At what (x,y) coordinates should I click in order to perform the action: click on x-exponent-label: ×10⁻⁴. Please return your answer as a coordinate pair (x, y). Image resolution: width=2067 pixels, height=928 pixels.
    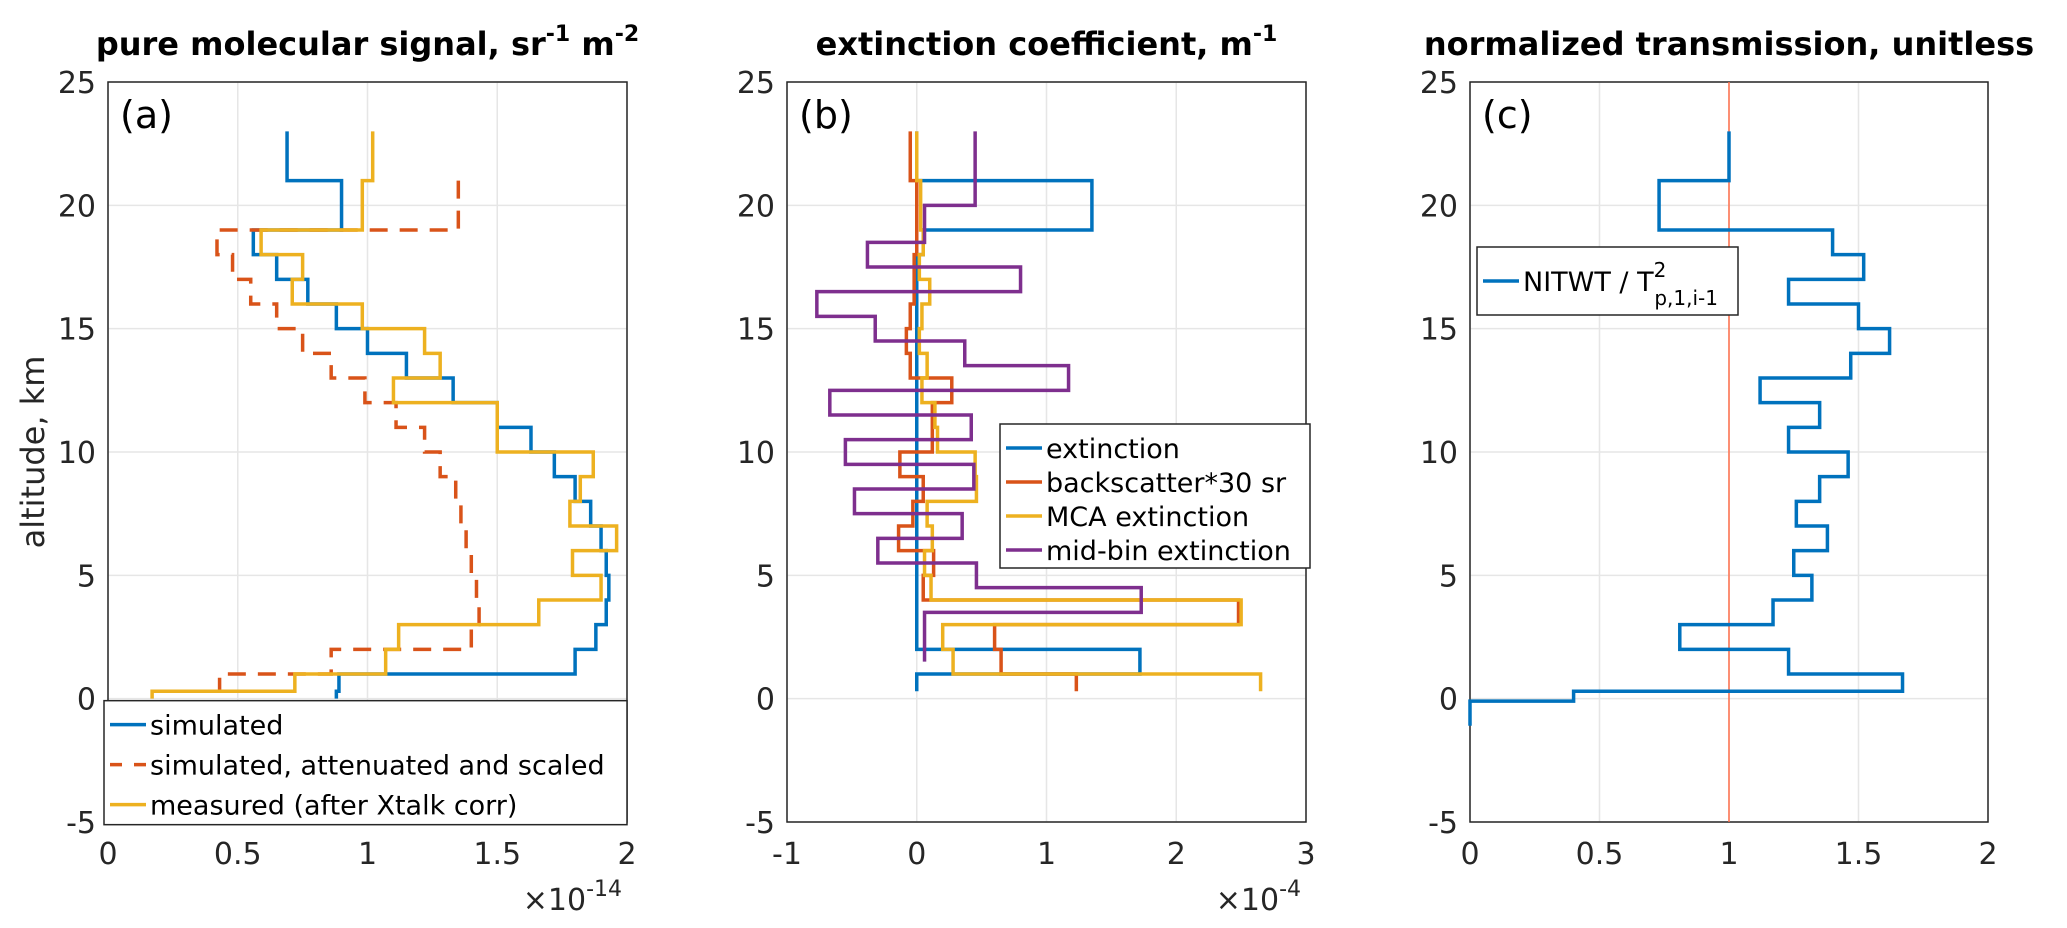
    Looking at the image, I should click on (1258, 897).